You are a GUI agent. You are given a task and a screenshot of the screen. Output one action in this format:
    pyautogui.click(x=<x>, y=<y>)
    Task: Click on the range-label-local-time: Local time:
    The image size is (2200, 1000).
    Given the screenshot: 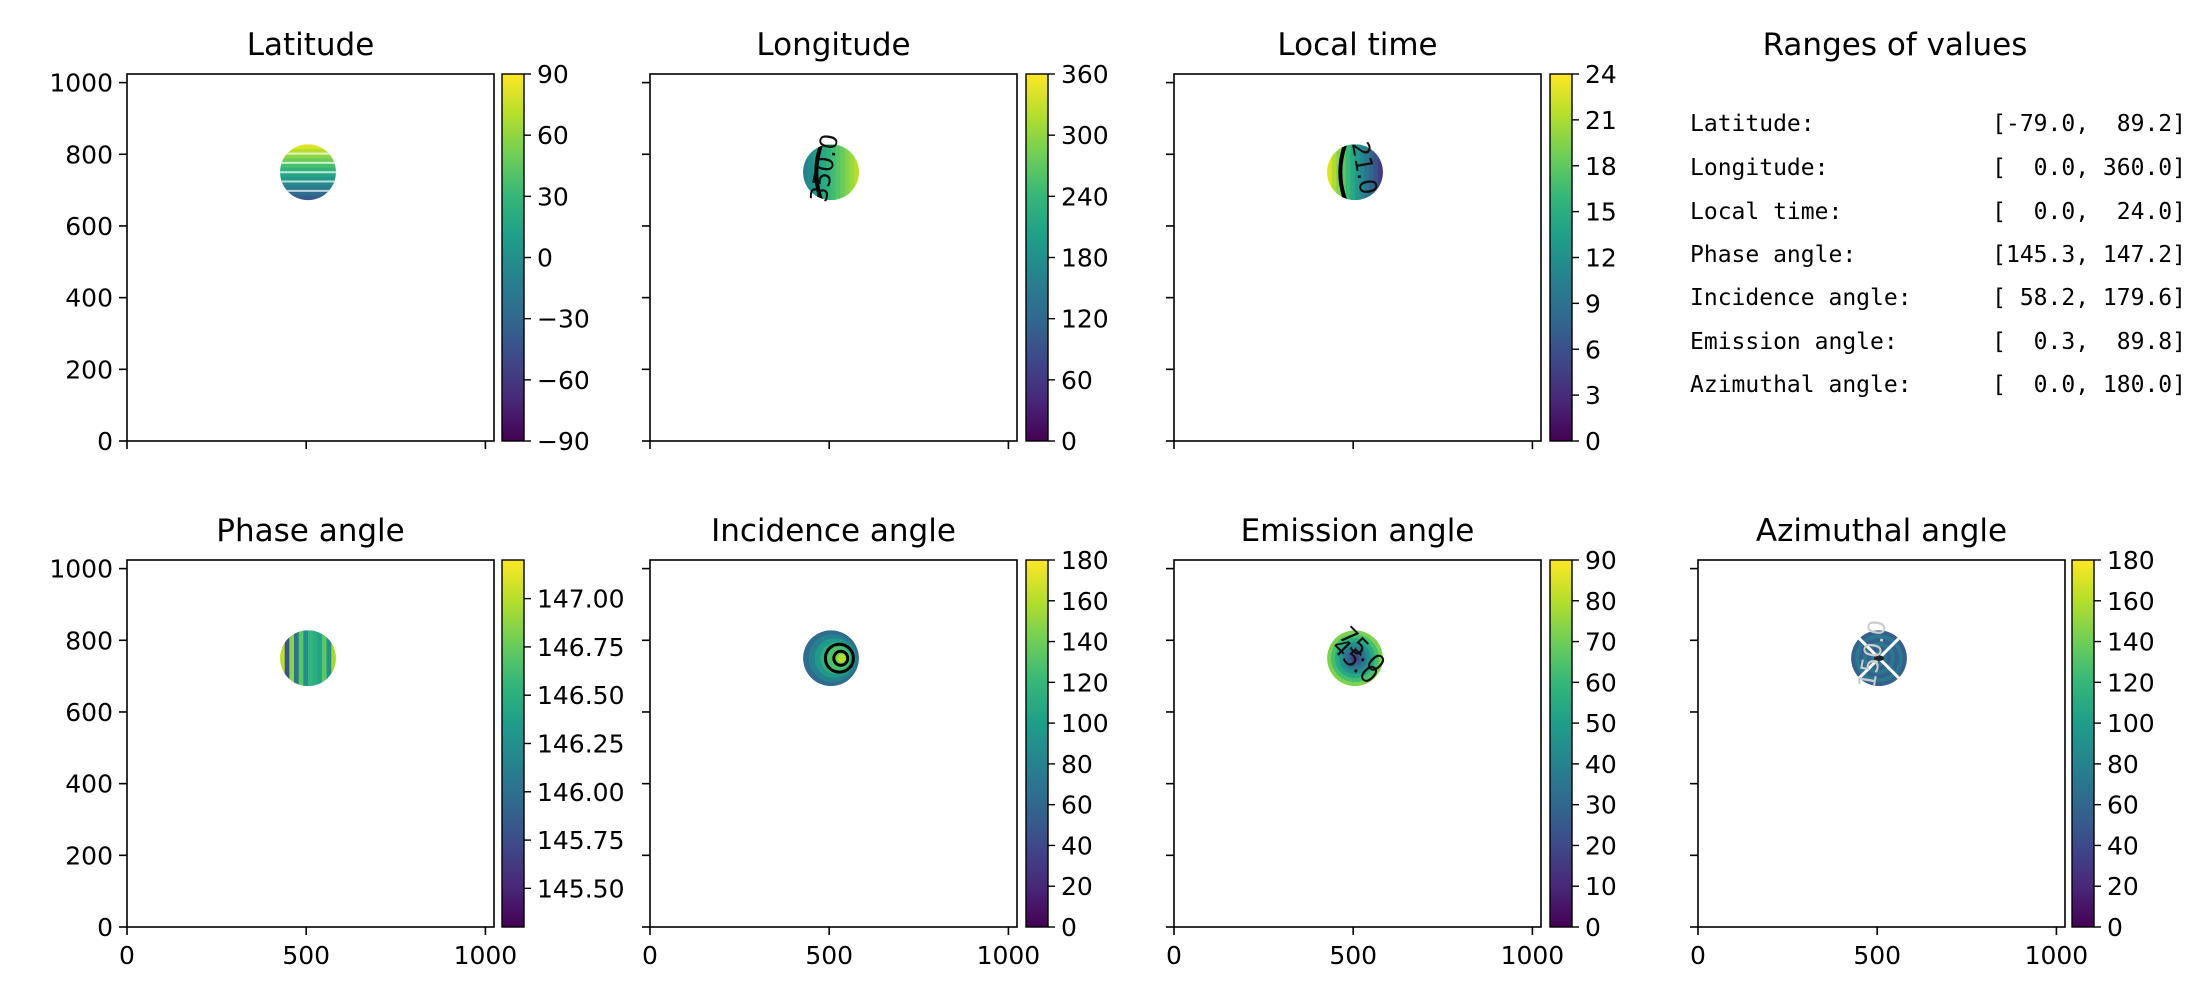 What is the action you would take?
    pyautogui.click(x=1766, y=212)
    